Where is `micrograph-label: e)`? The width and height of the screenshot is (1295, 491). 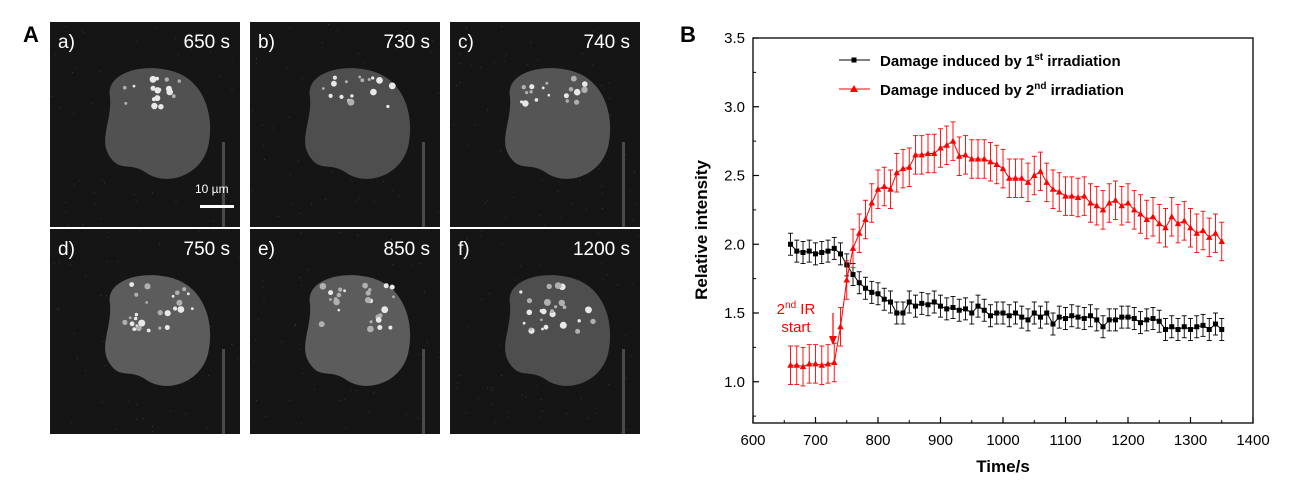 micrograph-label: e) is located at coordinates (266, 249).